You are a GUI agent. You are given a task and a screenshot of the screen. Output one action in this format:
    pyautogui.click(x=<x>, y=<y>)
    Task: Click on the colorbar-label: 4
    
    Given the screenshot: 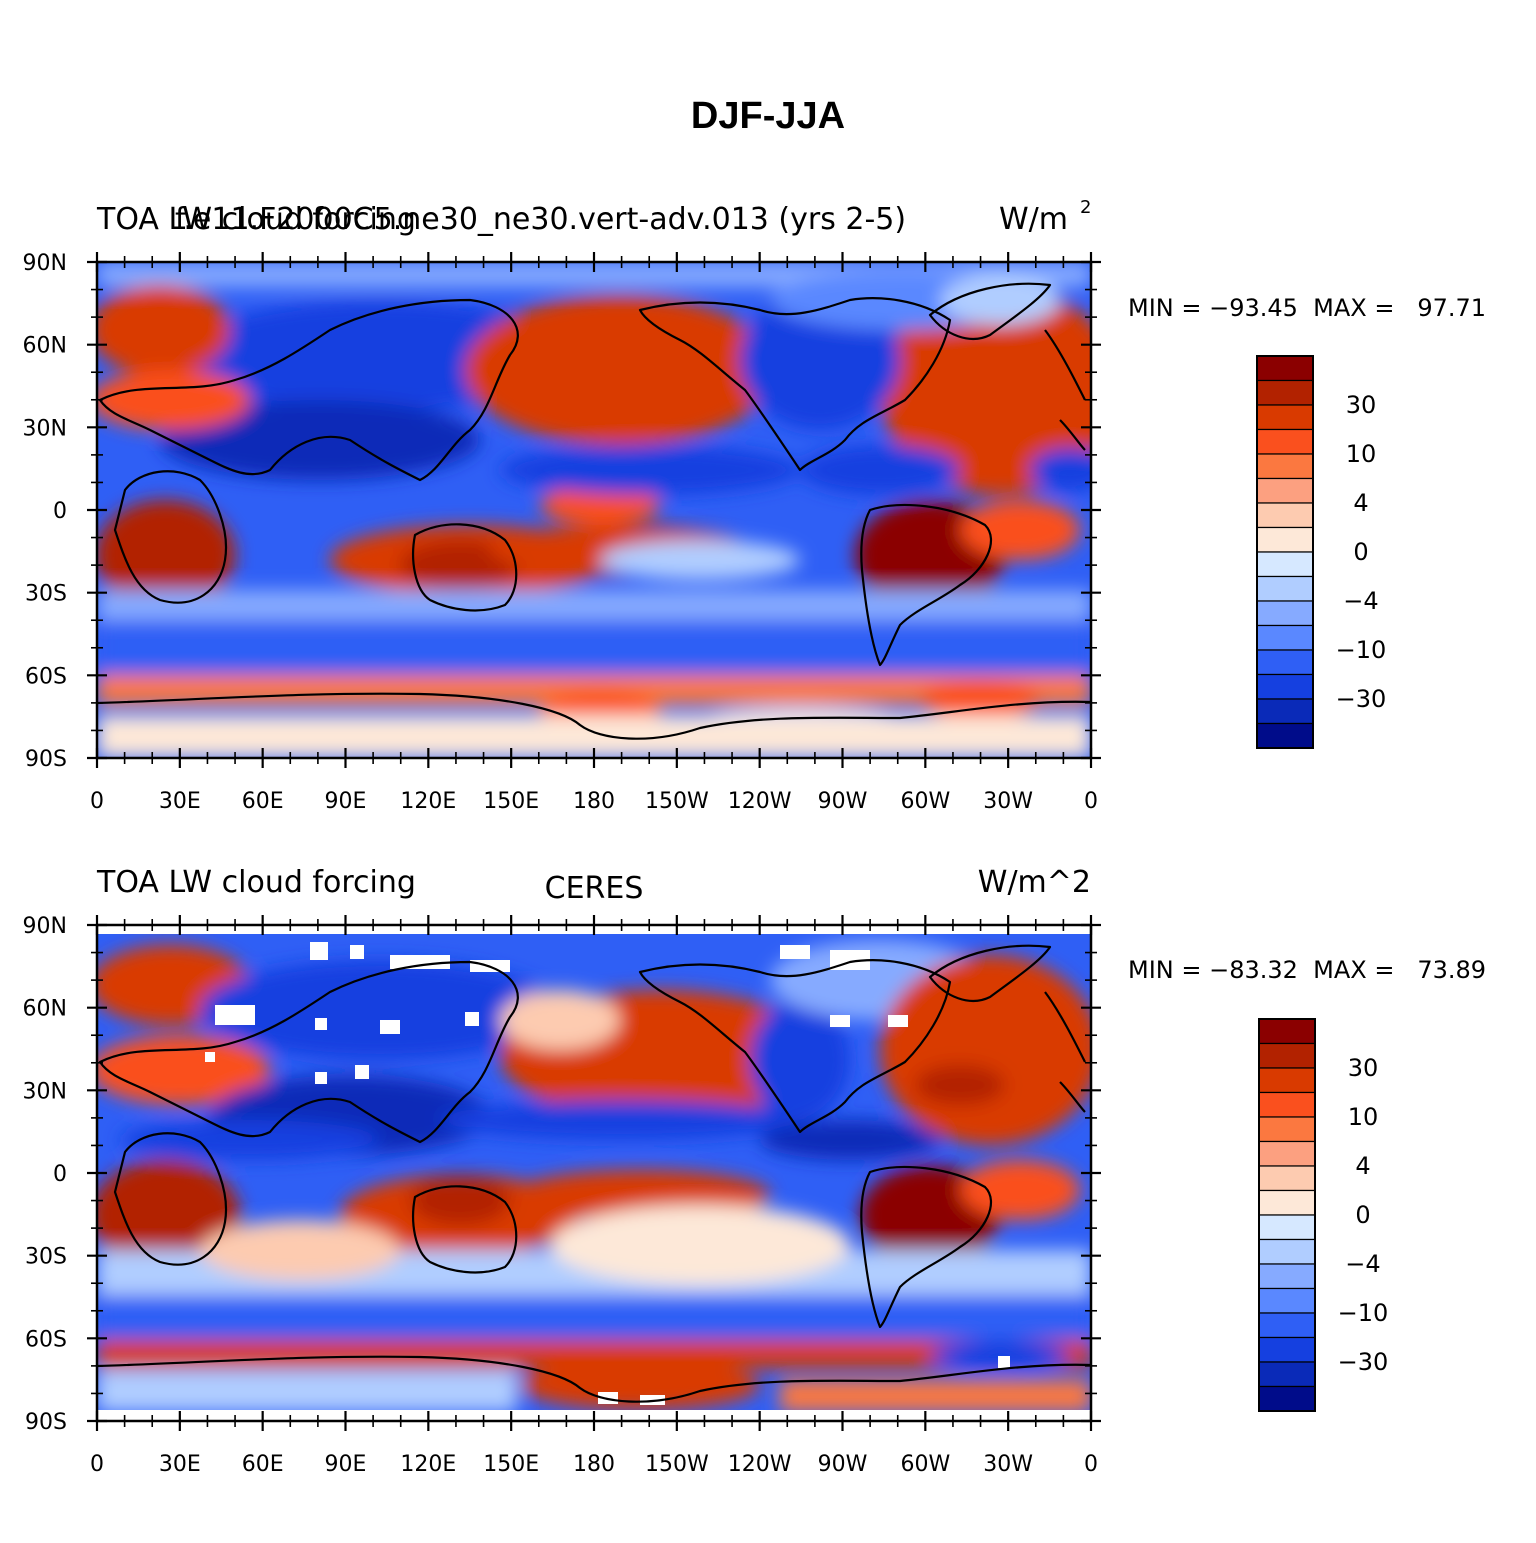 What is the action you would take?
    pyautogui.click(x=1360, y=503)
    